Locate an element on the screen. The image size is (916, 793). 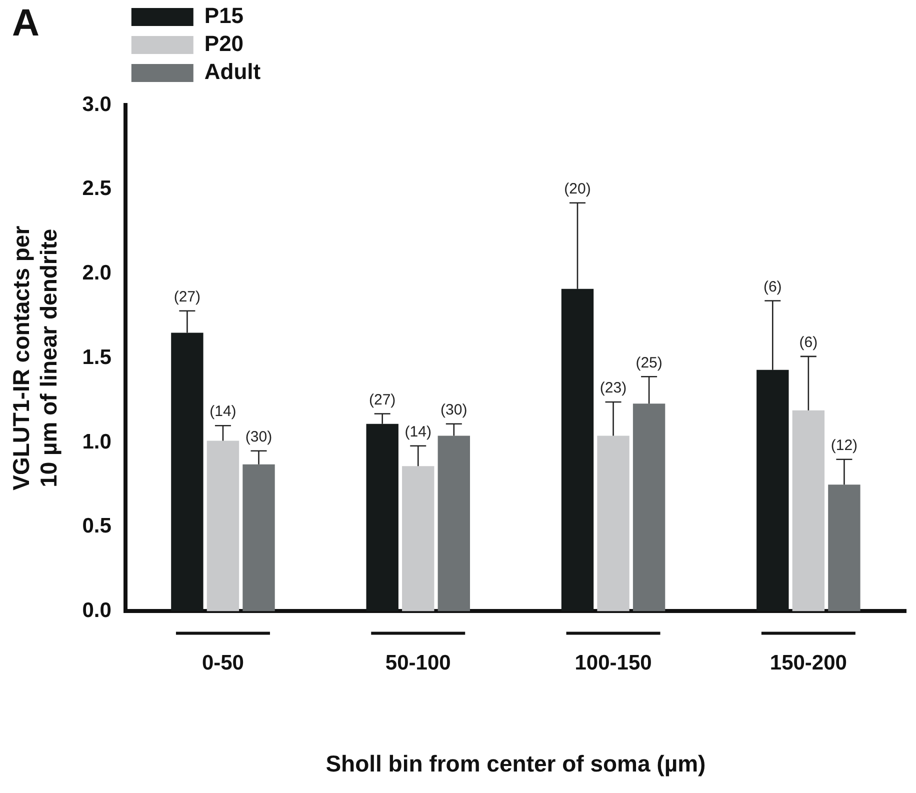
x-tick-label: 50-100 is located at coordinates (418, 663).